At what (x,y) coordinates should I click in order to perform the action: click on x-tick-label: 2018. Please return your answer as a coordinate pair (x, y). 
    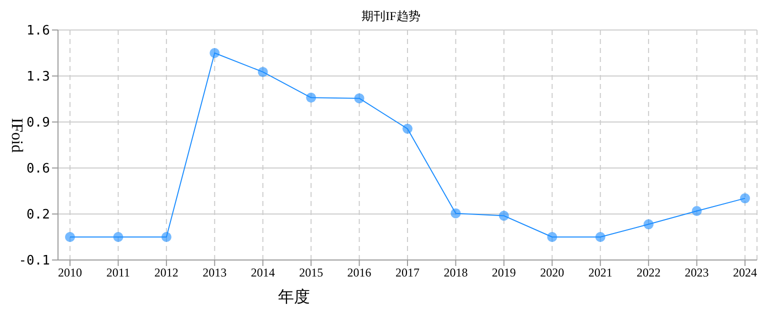
    Looking at the image, I should click on (456, 273).